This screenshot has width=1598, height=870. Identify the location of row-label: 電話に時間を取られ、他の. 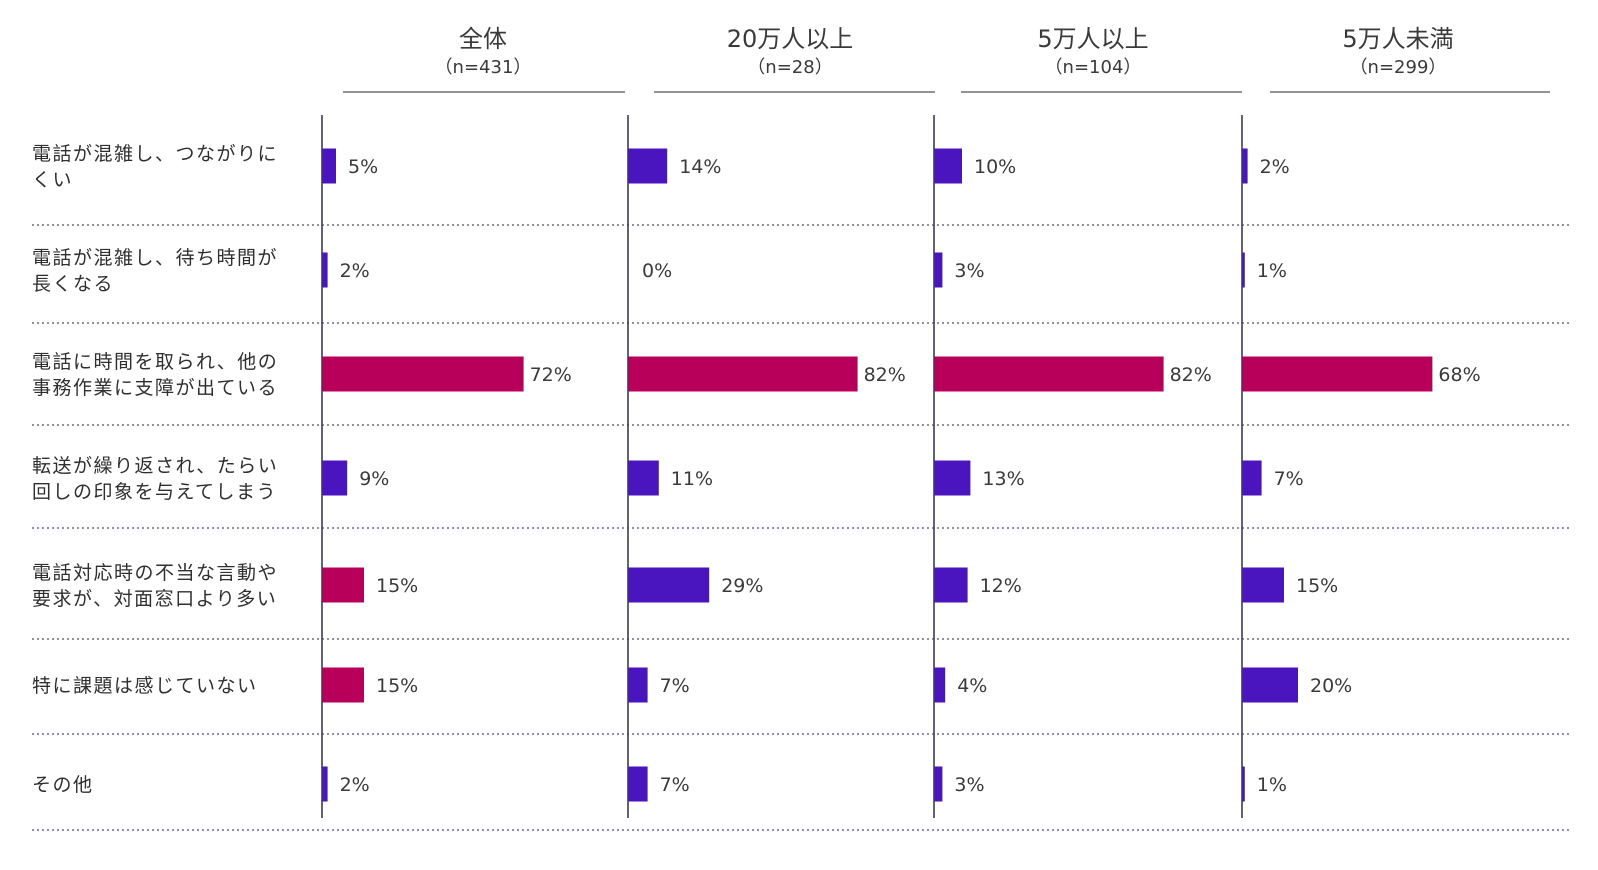
(155, 362).